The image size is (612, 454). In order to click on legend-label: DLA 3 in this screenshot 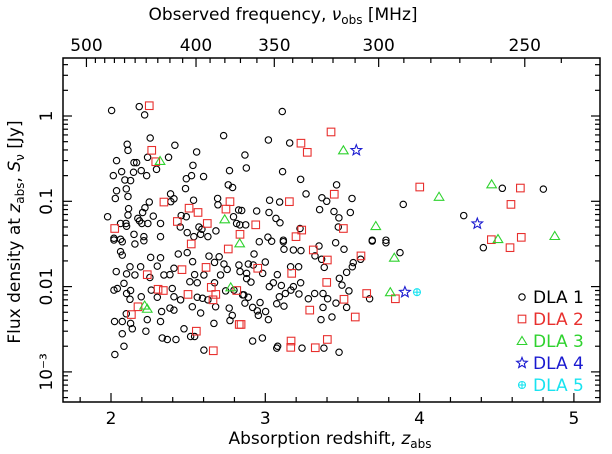, I will do `click(558, 342)`.